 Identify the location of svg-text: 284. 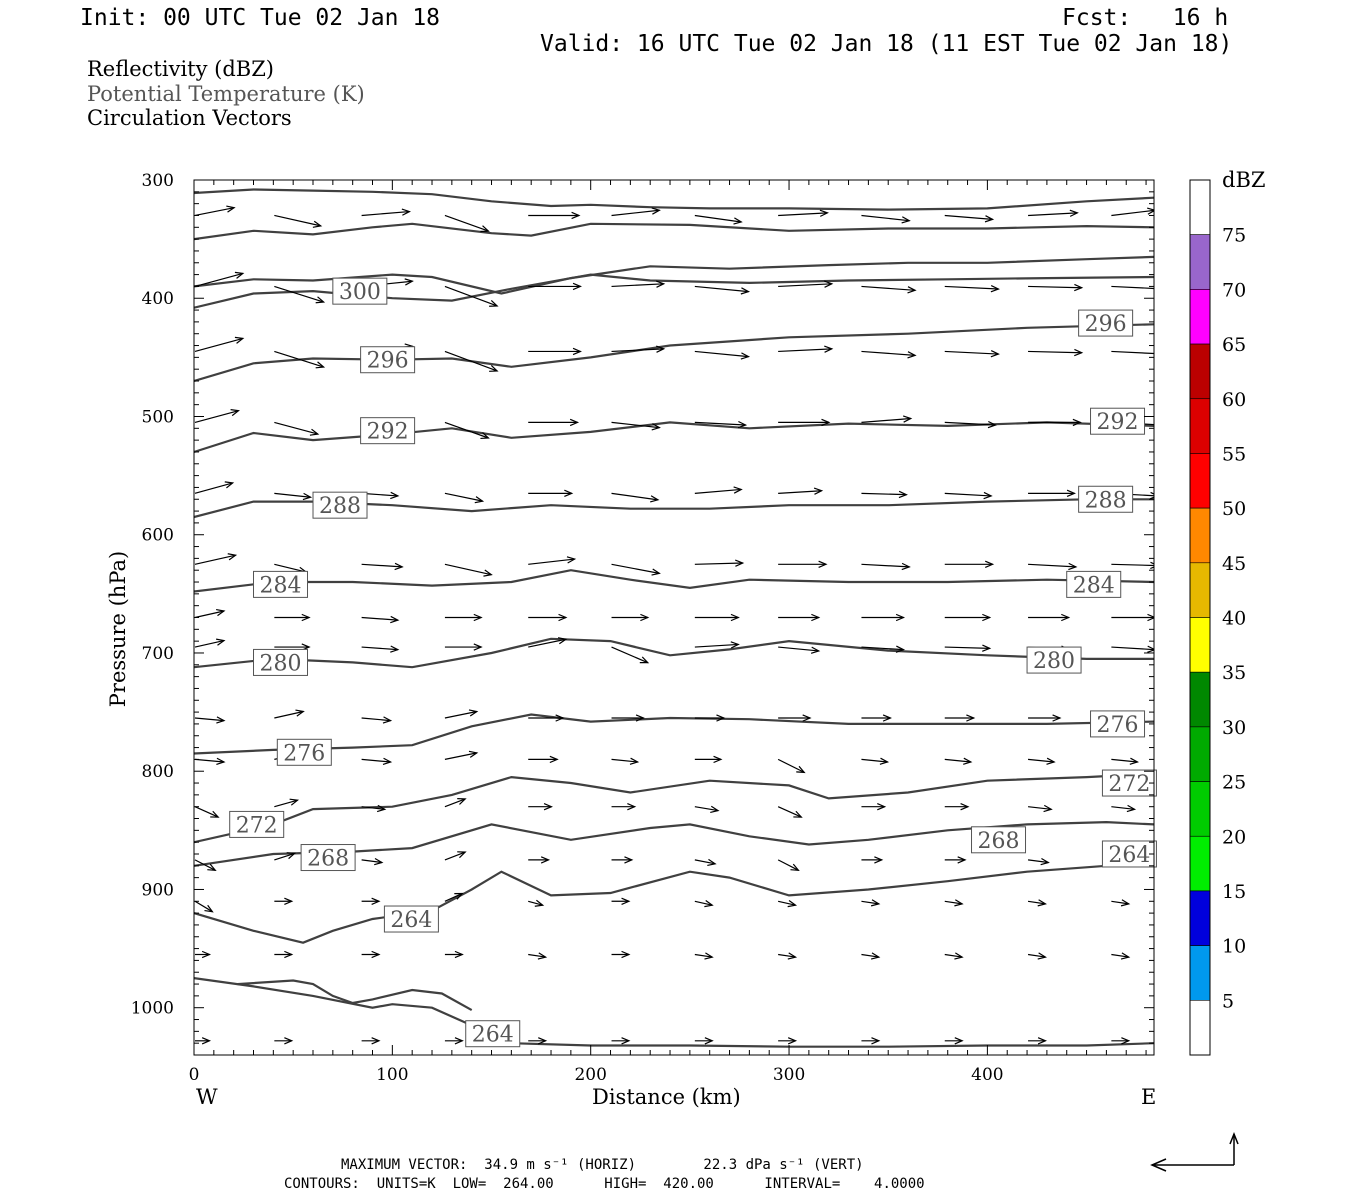
(1094, 585).